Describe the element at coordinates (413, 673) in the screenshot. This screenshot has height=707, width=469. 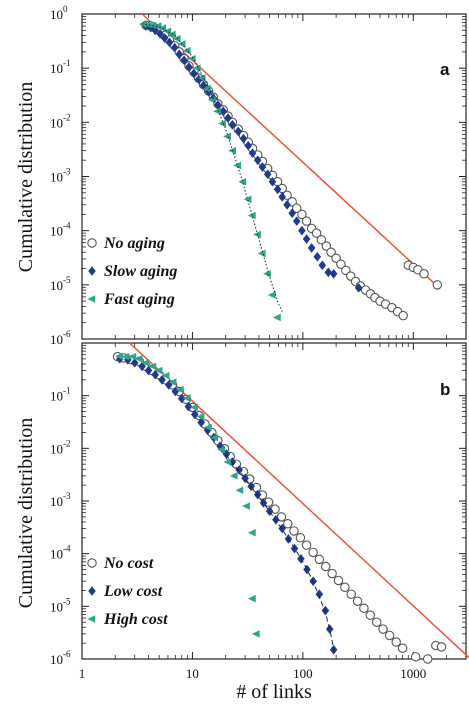
I see `x-tick-label: 1000` at that location.